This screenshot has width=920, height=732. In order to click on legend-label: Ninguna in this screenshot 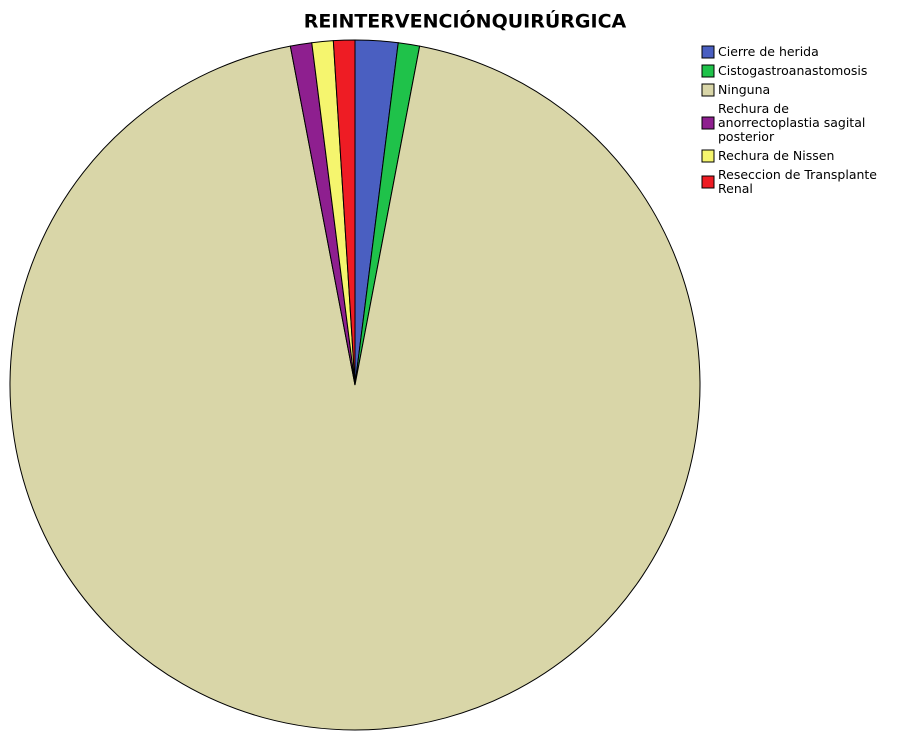, I will do `click(744, 89)`.